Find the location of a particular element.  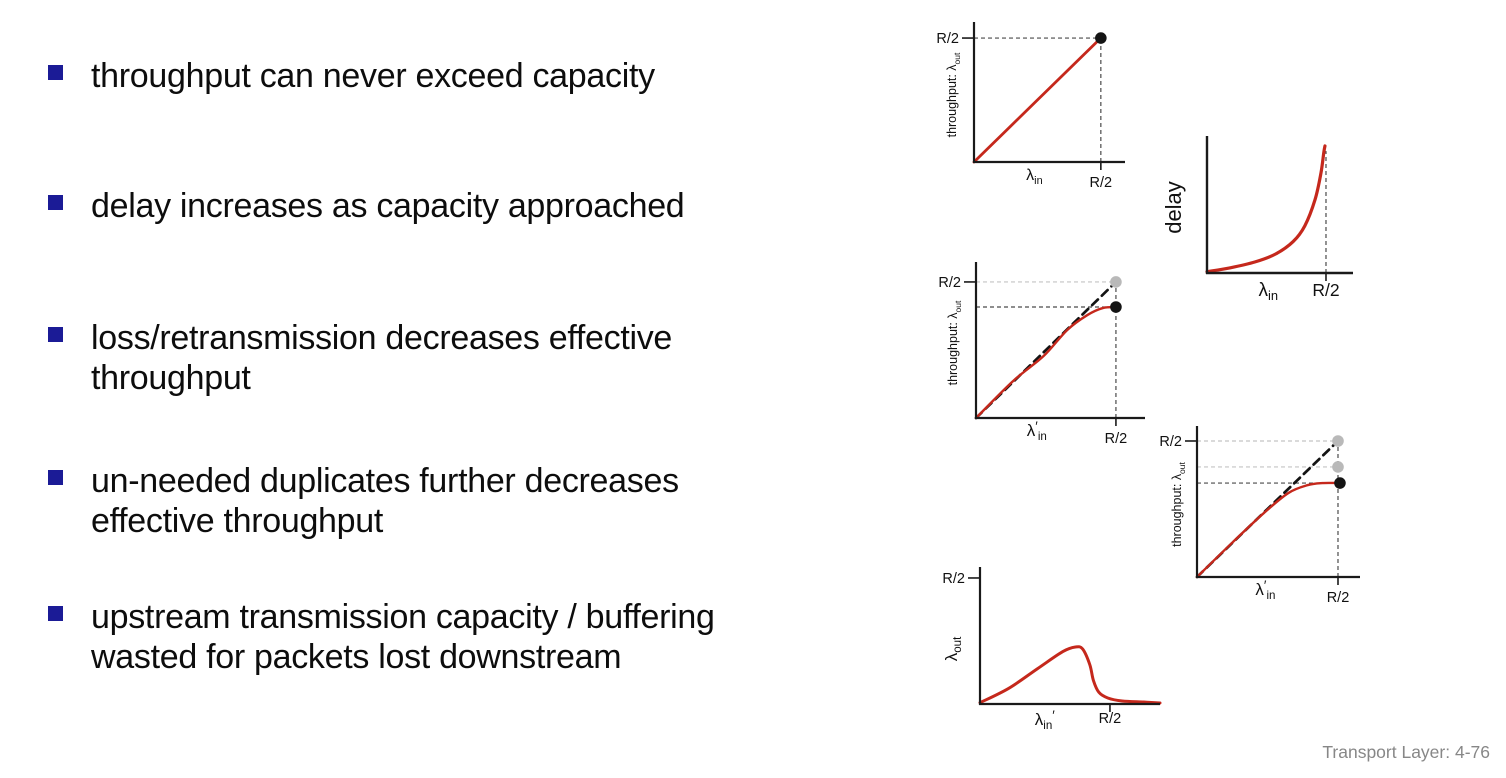

chart-retransmission-svg: R/2 R/2 λ′in throughput: λout is located at coordinates (1041, 354).